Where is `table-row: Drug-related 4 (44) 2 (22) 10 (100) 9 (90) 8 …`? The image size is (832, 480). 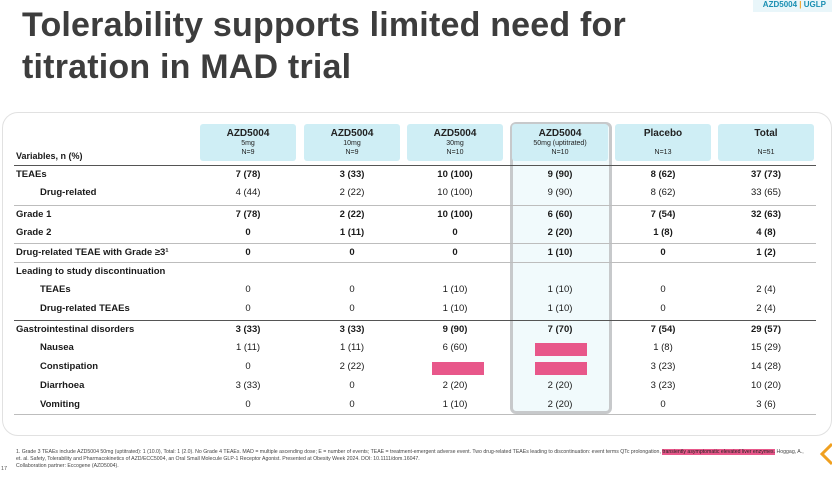 table-row: Drug-related 4 (44) 2 (22) 10 (100) 9 (90) 8 … is located at coordinates (415, 193).